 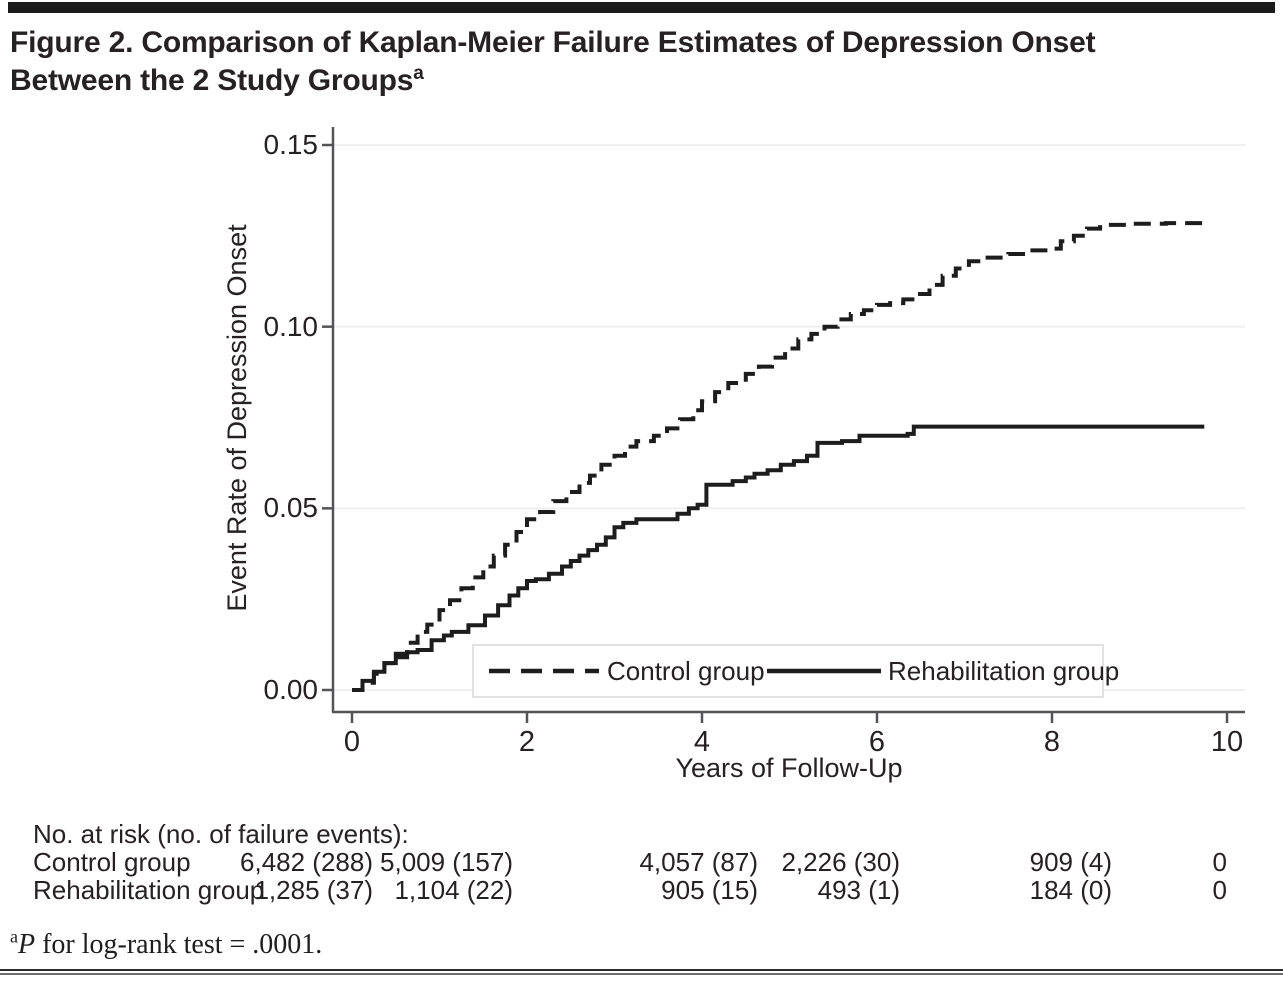 I want to click on x-tick-label: 4, so click(x=702, y=742).